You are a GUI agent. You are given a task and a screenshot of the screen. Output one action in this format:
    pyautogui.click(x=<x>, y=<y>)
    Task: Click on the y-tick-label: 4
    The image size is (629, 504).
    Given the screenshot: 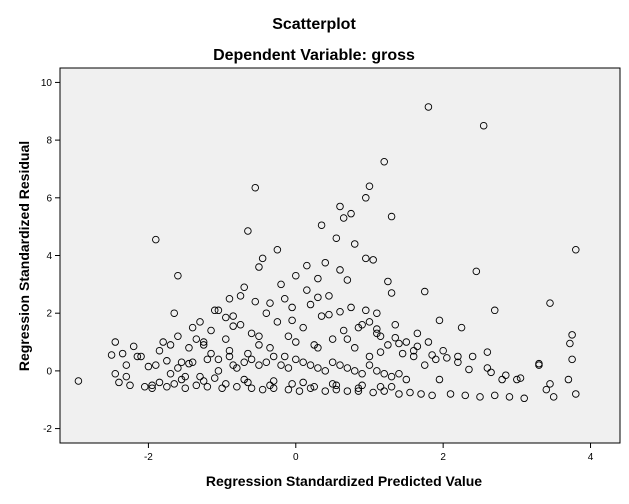 What is the action you would take?
    pyautogui.click(x=49, y=256)
    